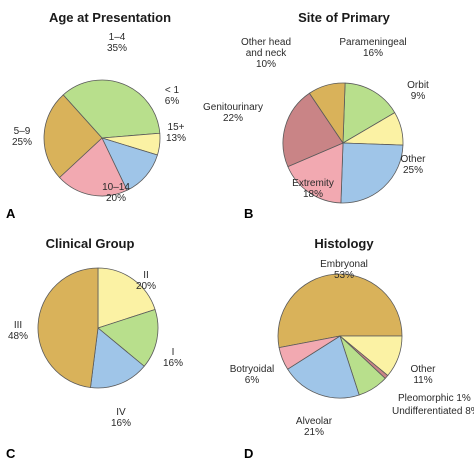 This screenshot has width=474, height=465. Describe the element at coordinates (90, 243) in the screenshot. I see `chart-title: Clinical Group` at that location.